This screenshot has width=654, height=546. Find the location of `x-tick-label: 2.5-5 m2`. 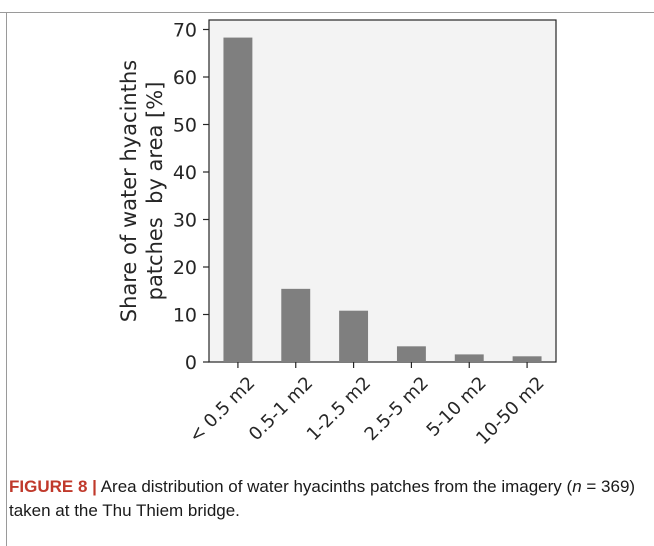

x-tick-label: 2.5-5 m2 is located at coordinates (397, 409).